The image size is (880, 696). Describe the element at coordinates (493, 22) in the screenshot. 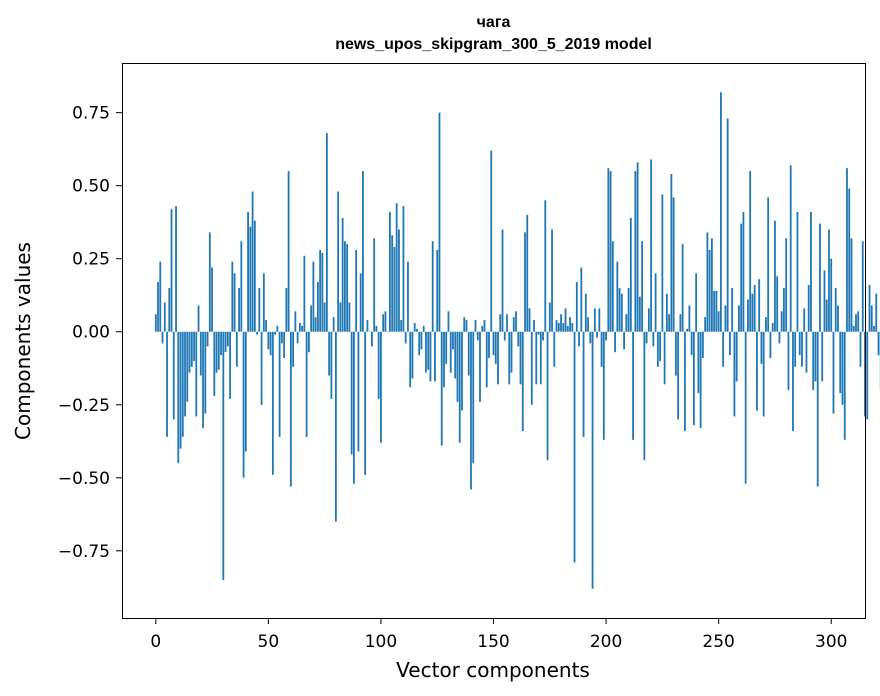

I see `chart-title-line-1: чага` at that location.